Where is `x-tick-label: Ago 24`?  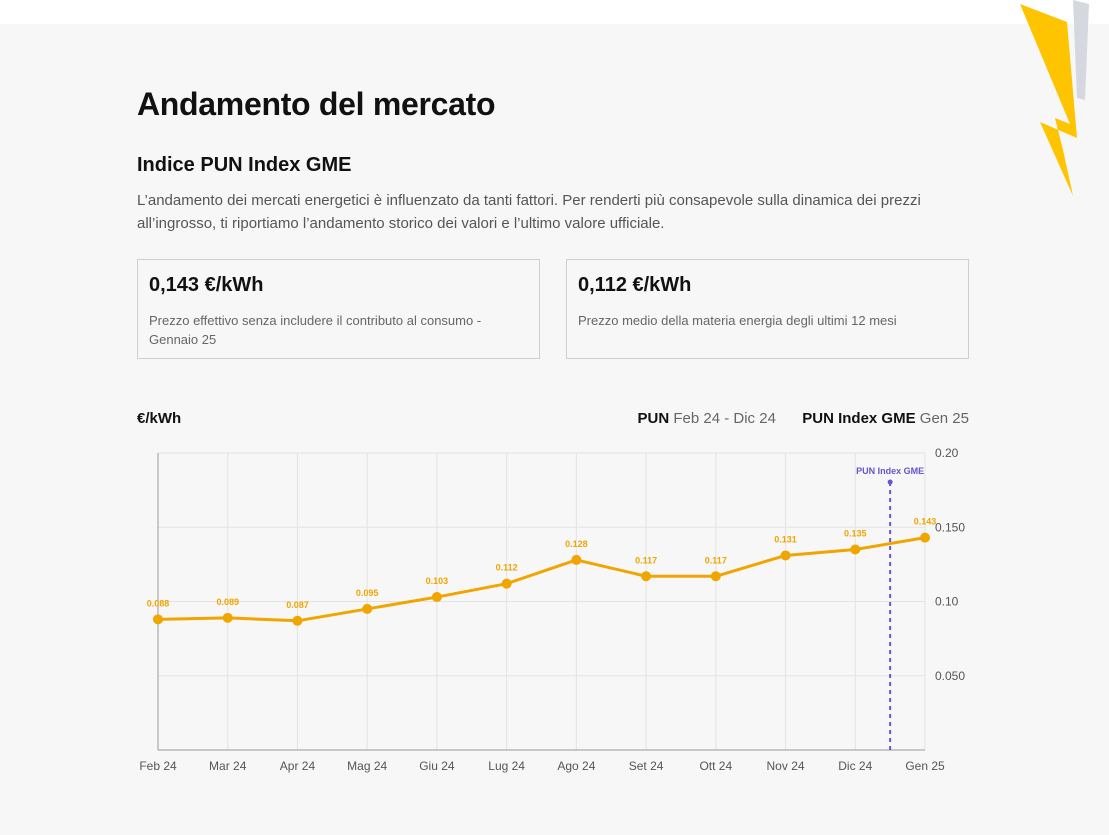
x-tick-label: Ago 24 is located at coordinates (576, 766).